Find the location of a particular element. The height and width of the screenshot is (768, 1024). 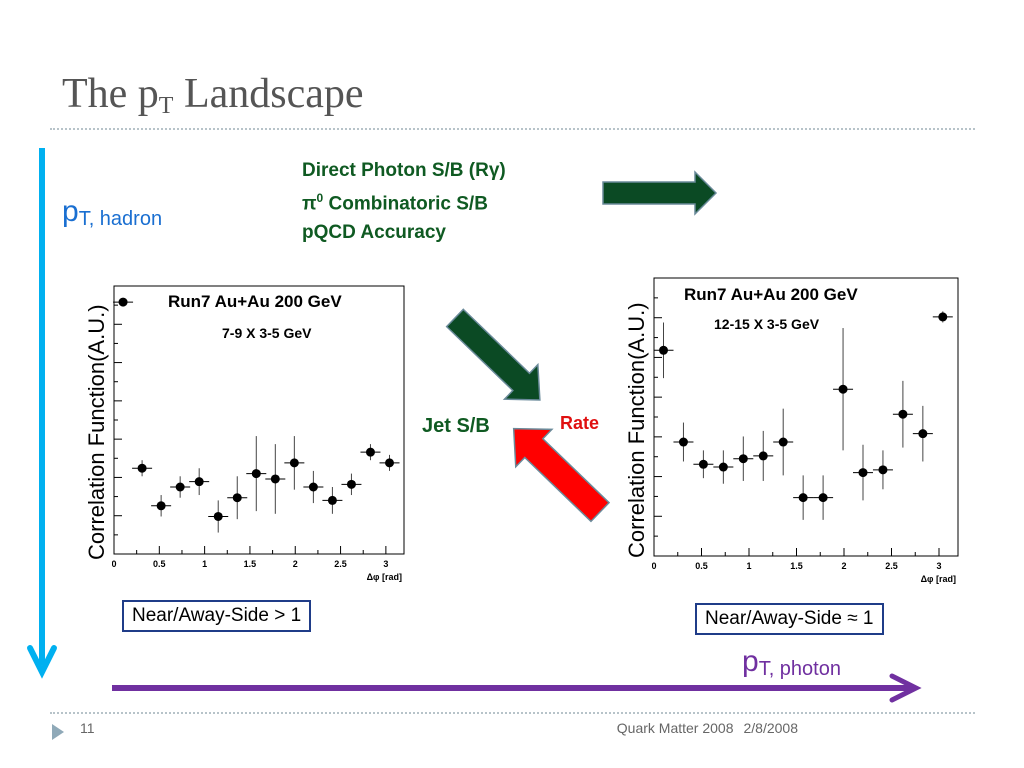

footer-event: Quark Matter 2008 is located at coordinates (675, 728).